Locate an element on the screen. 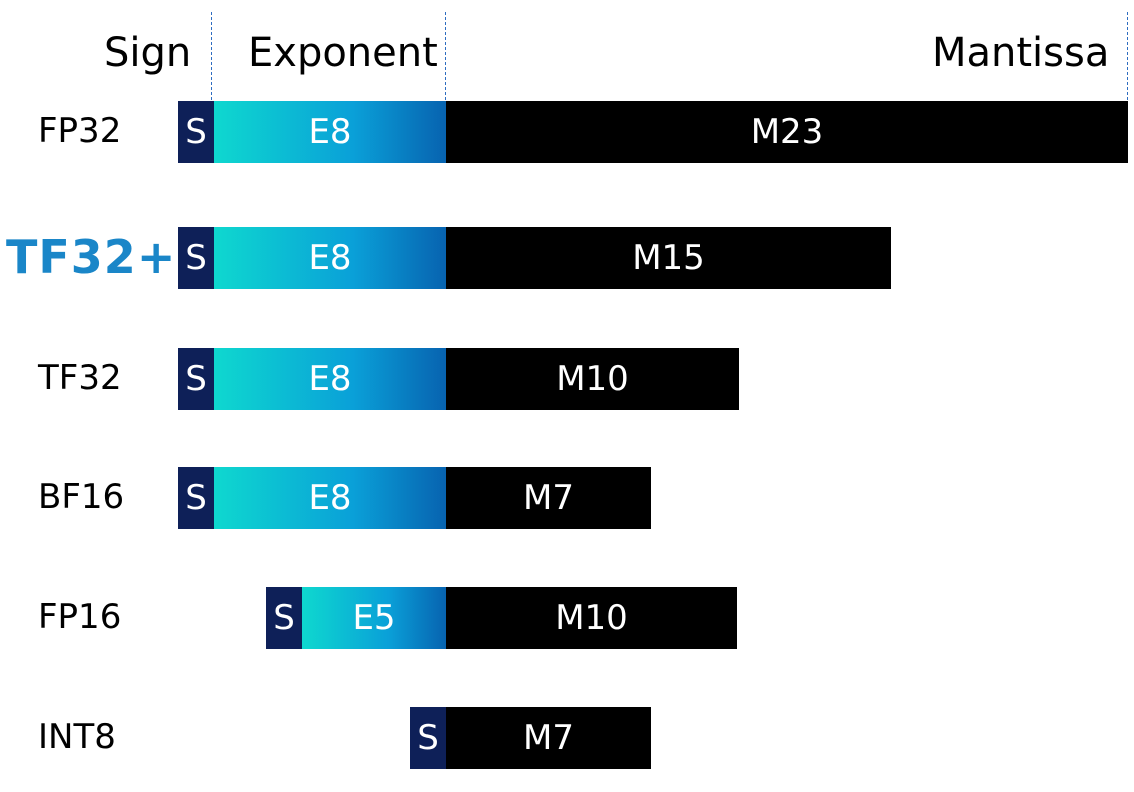 Image resolution: width=1134 pixels, height=792 pixels. mantissa-end-divider is located at coordinates (1127, 56).